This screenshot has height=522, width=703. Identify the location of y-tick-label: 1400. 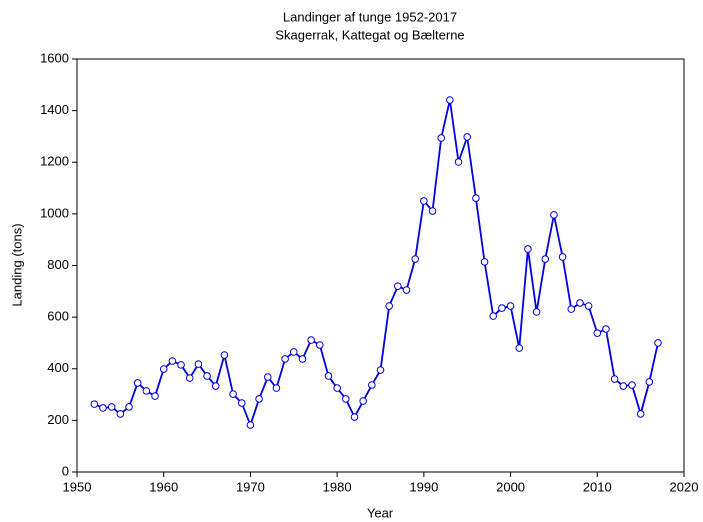
(54, 109).